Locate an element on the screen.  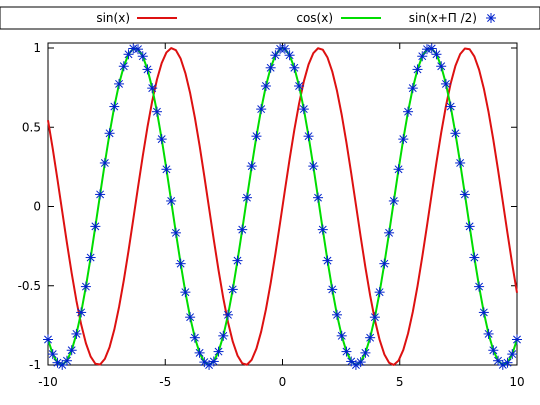
y-tick-label: -0.5 is located at coordinates (29, 286).